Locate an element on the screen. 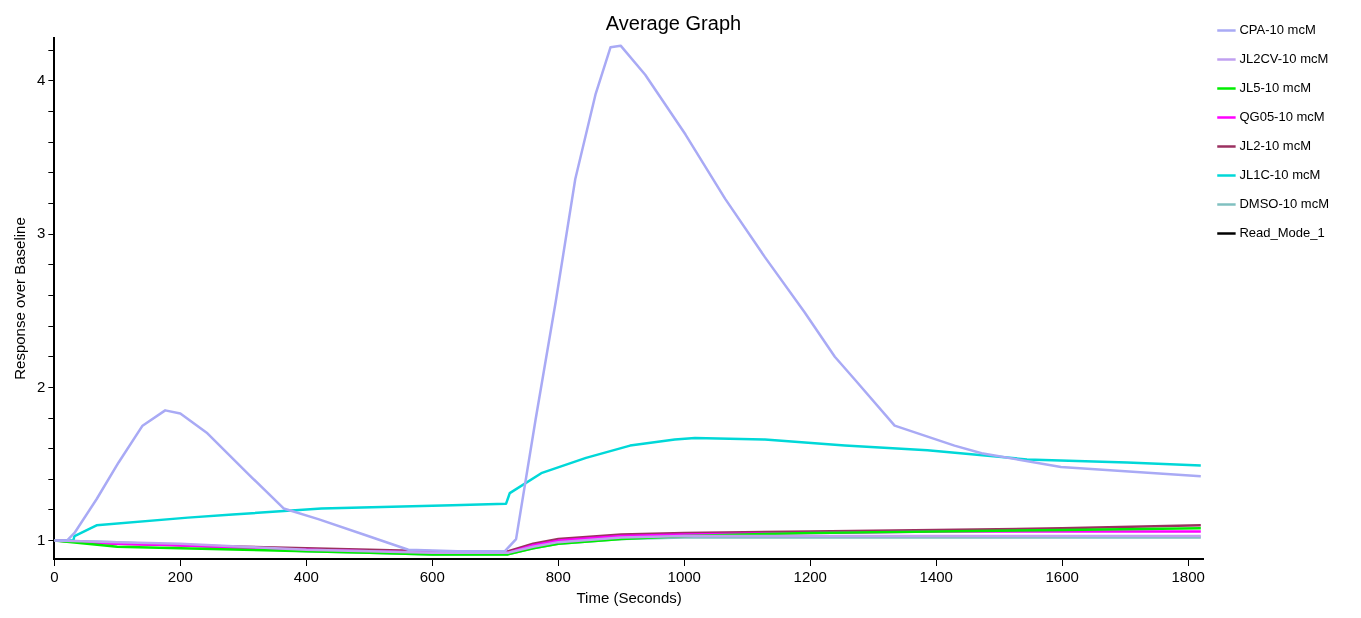 The height and width of the screenshot is (618, 1361). x-tick-label: 1000 is located at coordinates (684, 577).